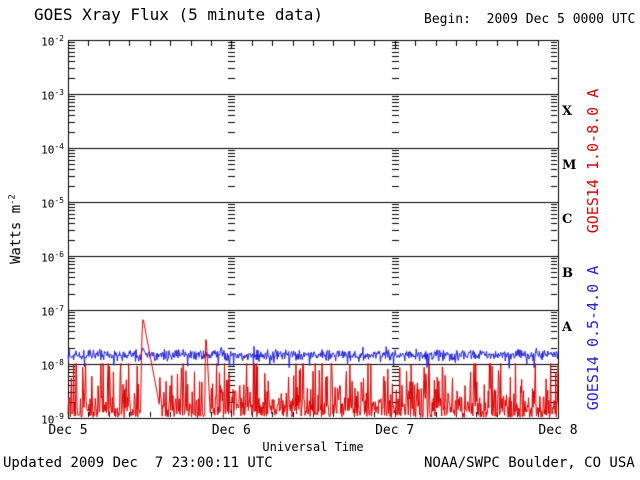 This screenshot has width=640, height=480. I want to click on legend-goes14-long-band: GOES14 1.0-8.0 A, so click(593, 161).